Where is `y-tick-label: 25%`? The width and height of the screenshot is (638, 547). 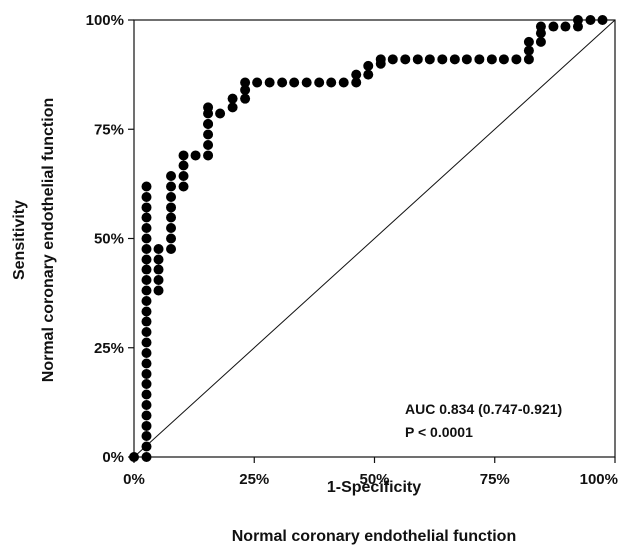 y-tick-label: 25% is located at coordinates (109, 348).